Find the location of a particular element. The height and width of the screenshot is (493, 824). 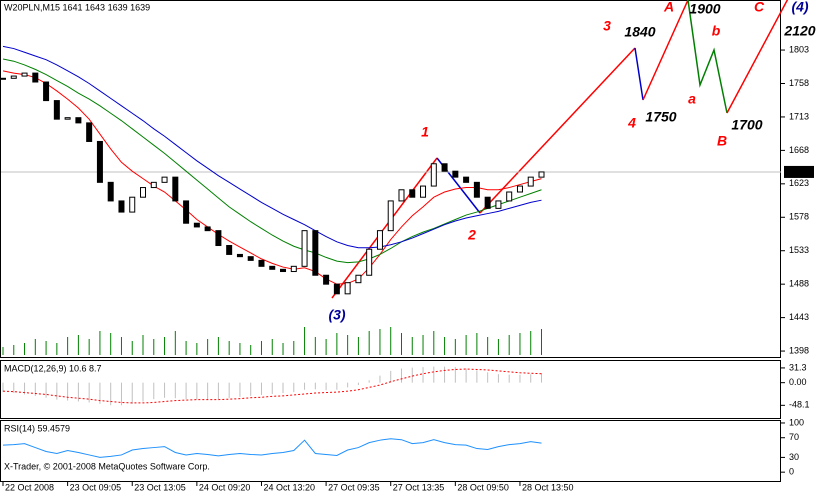

rsi-line is located at coordinates (272, 448).